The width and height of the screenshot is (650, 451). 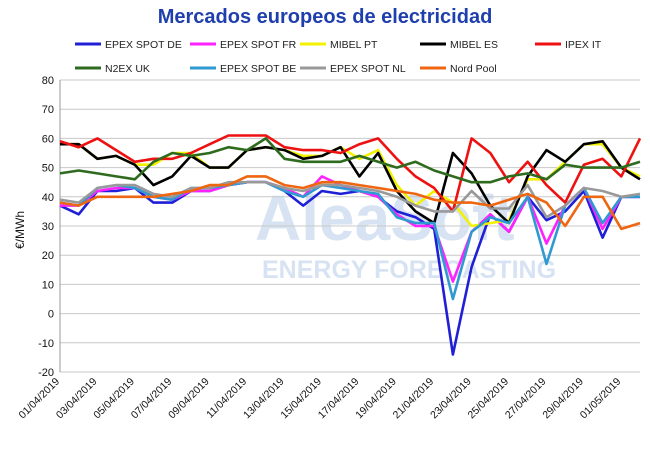 I want to click on y-tick-label: 20, so click(x=48, y=256).